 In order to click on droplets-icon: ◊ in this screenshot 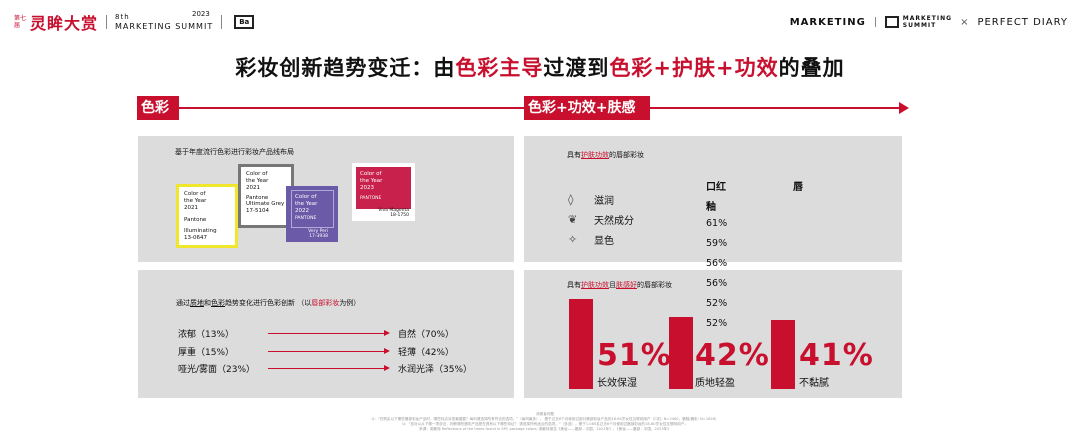, I will do `click(571, 199)`.